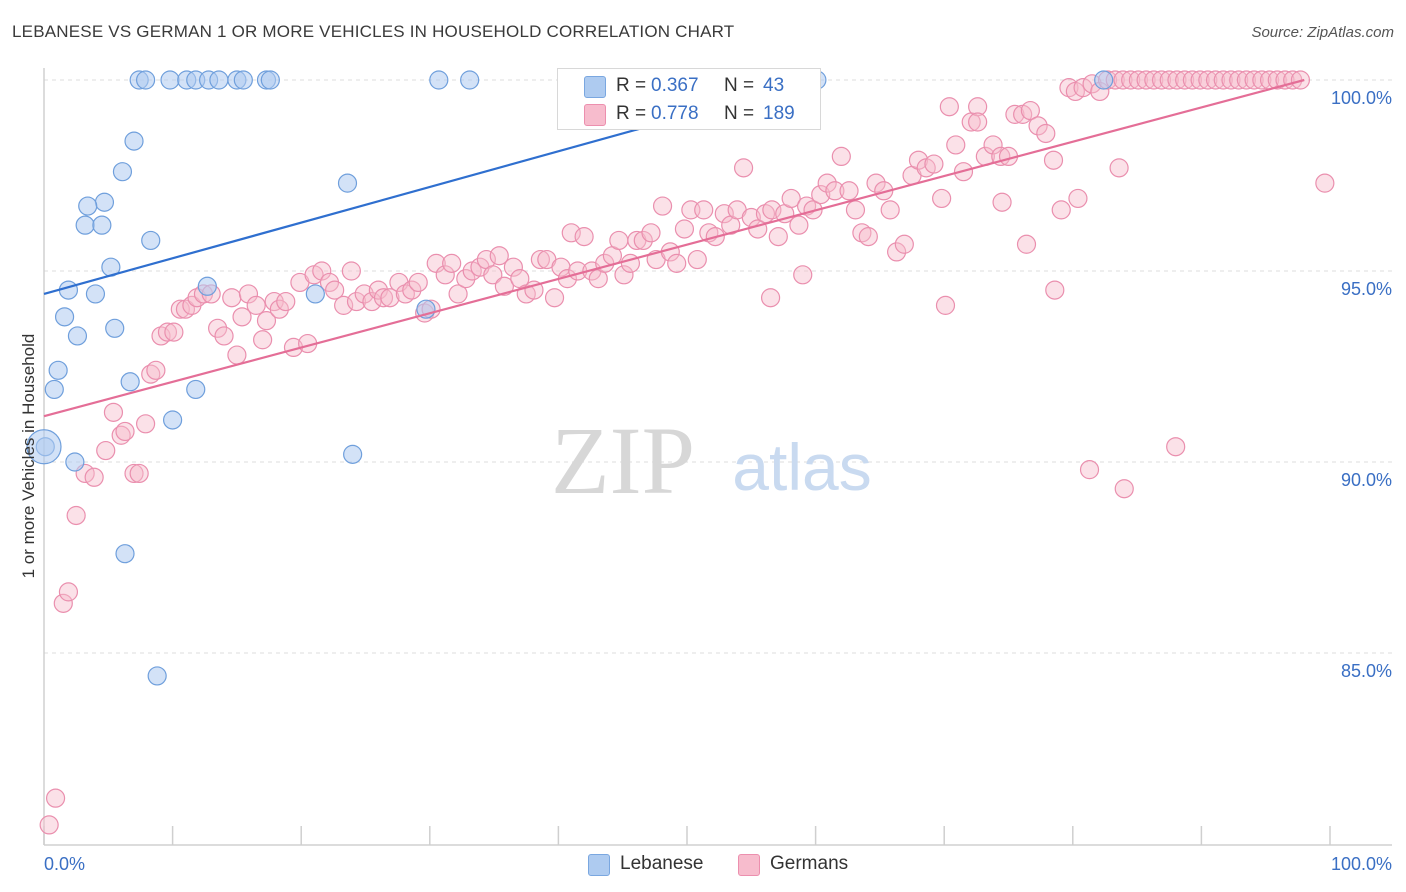 The width and height of the screenshot is (1406, 892). I want to click on germans-swatch, so click(749, 865).